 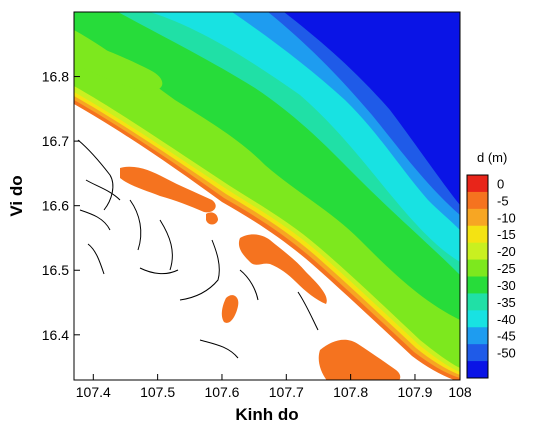 I want to click on x-tick-label: 107.8, so click(x=350, y=392).